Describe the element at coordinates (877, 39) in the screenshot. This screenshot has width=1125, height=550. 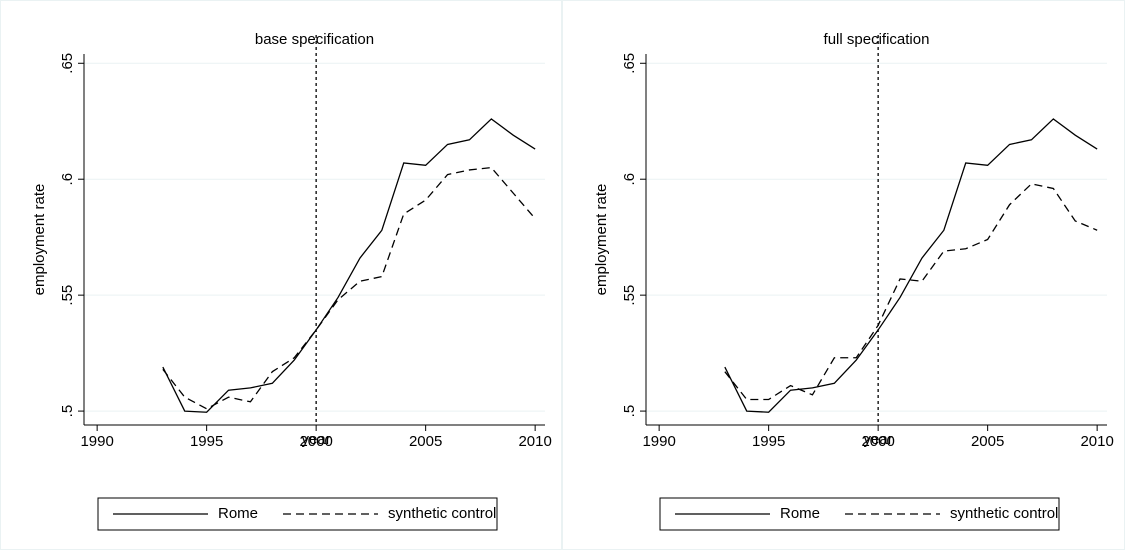
I see `chart-title: full specification` at that location.